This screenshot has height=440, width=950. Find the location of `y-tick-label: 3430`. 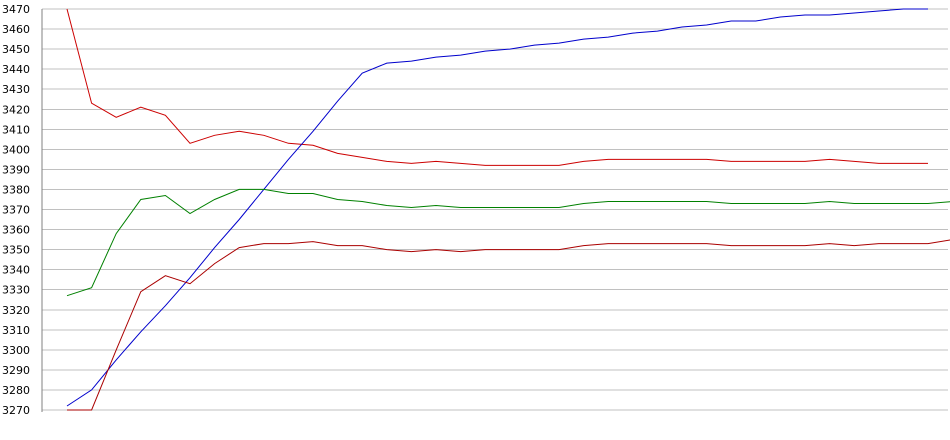

y-tick-label: 3430 is located at coordinates (16, 89).